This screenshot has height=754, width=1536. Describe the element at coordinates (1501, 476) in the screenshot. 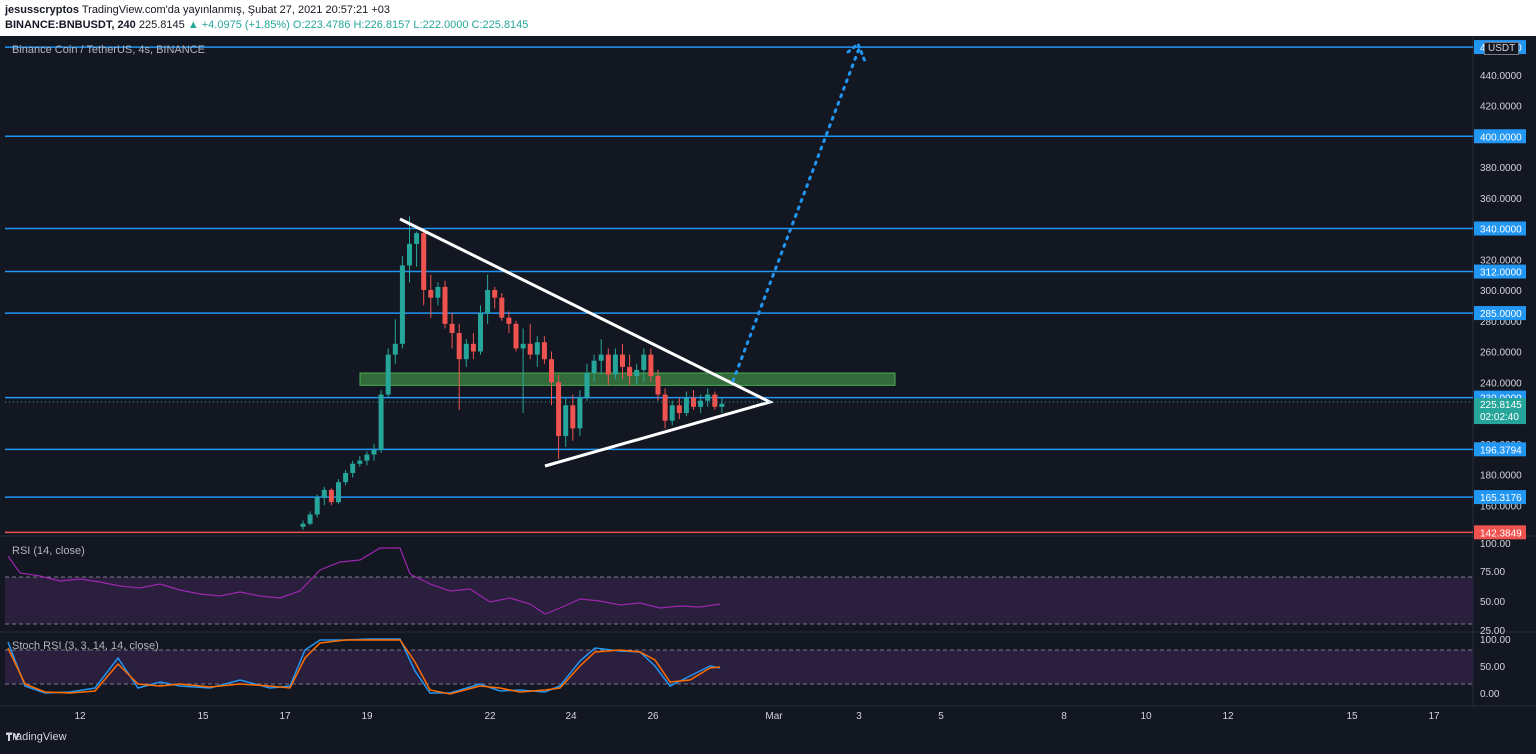

I see `price-tick-label: 180.0000` at that location.